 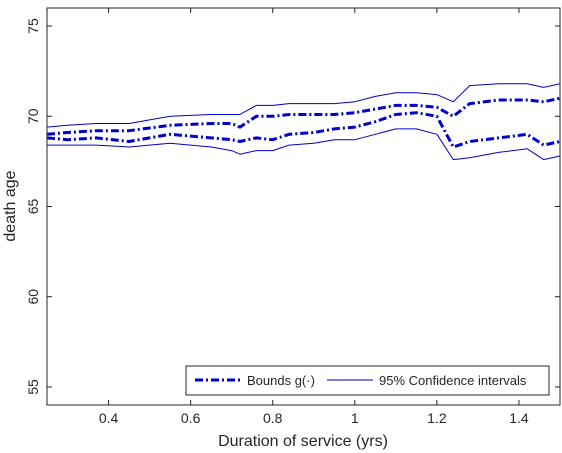 What do you see at coordinates (33, 297) in the screenshot?
I see `y-tick-label: 60` at bounding box center [33, 297].